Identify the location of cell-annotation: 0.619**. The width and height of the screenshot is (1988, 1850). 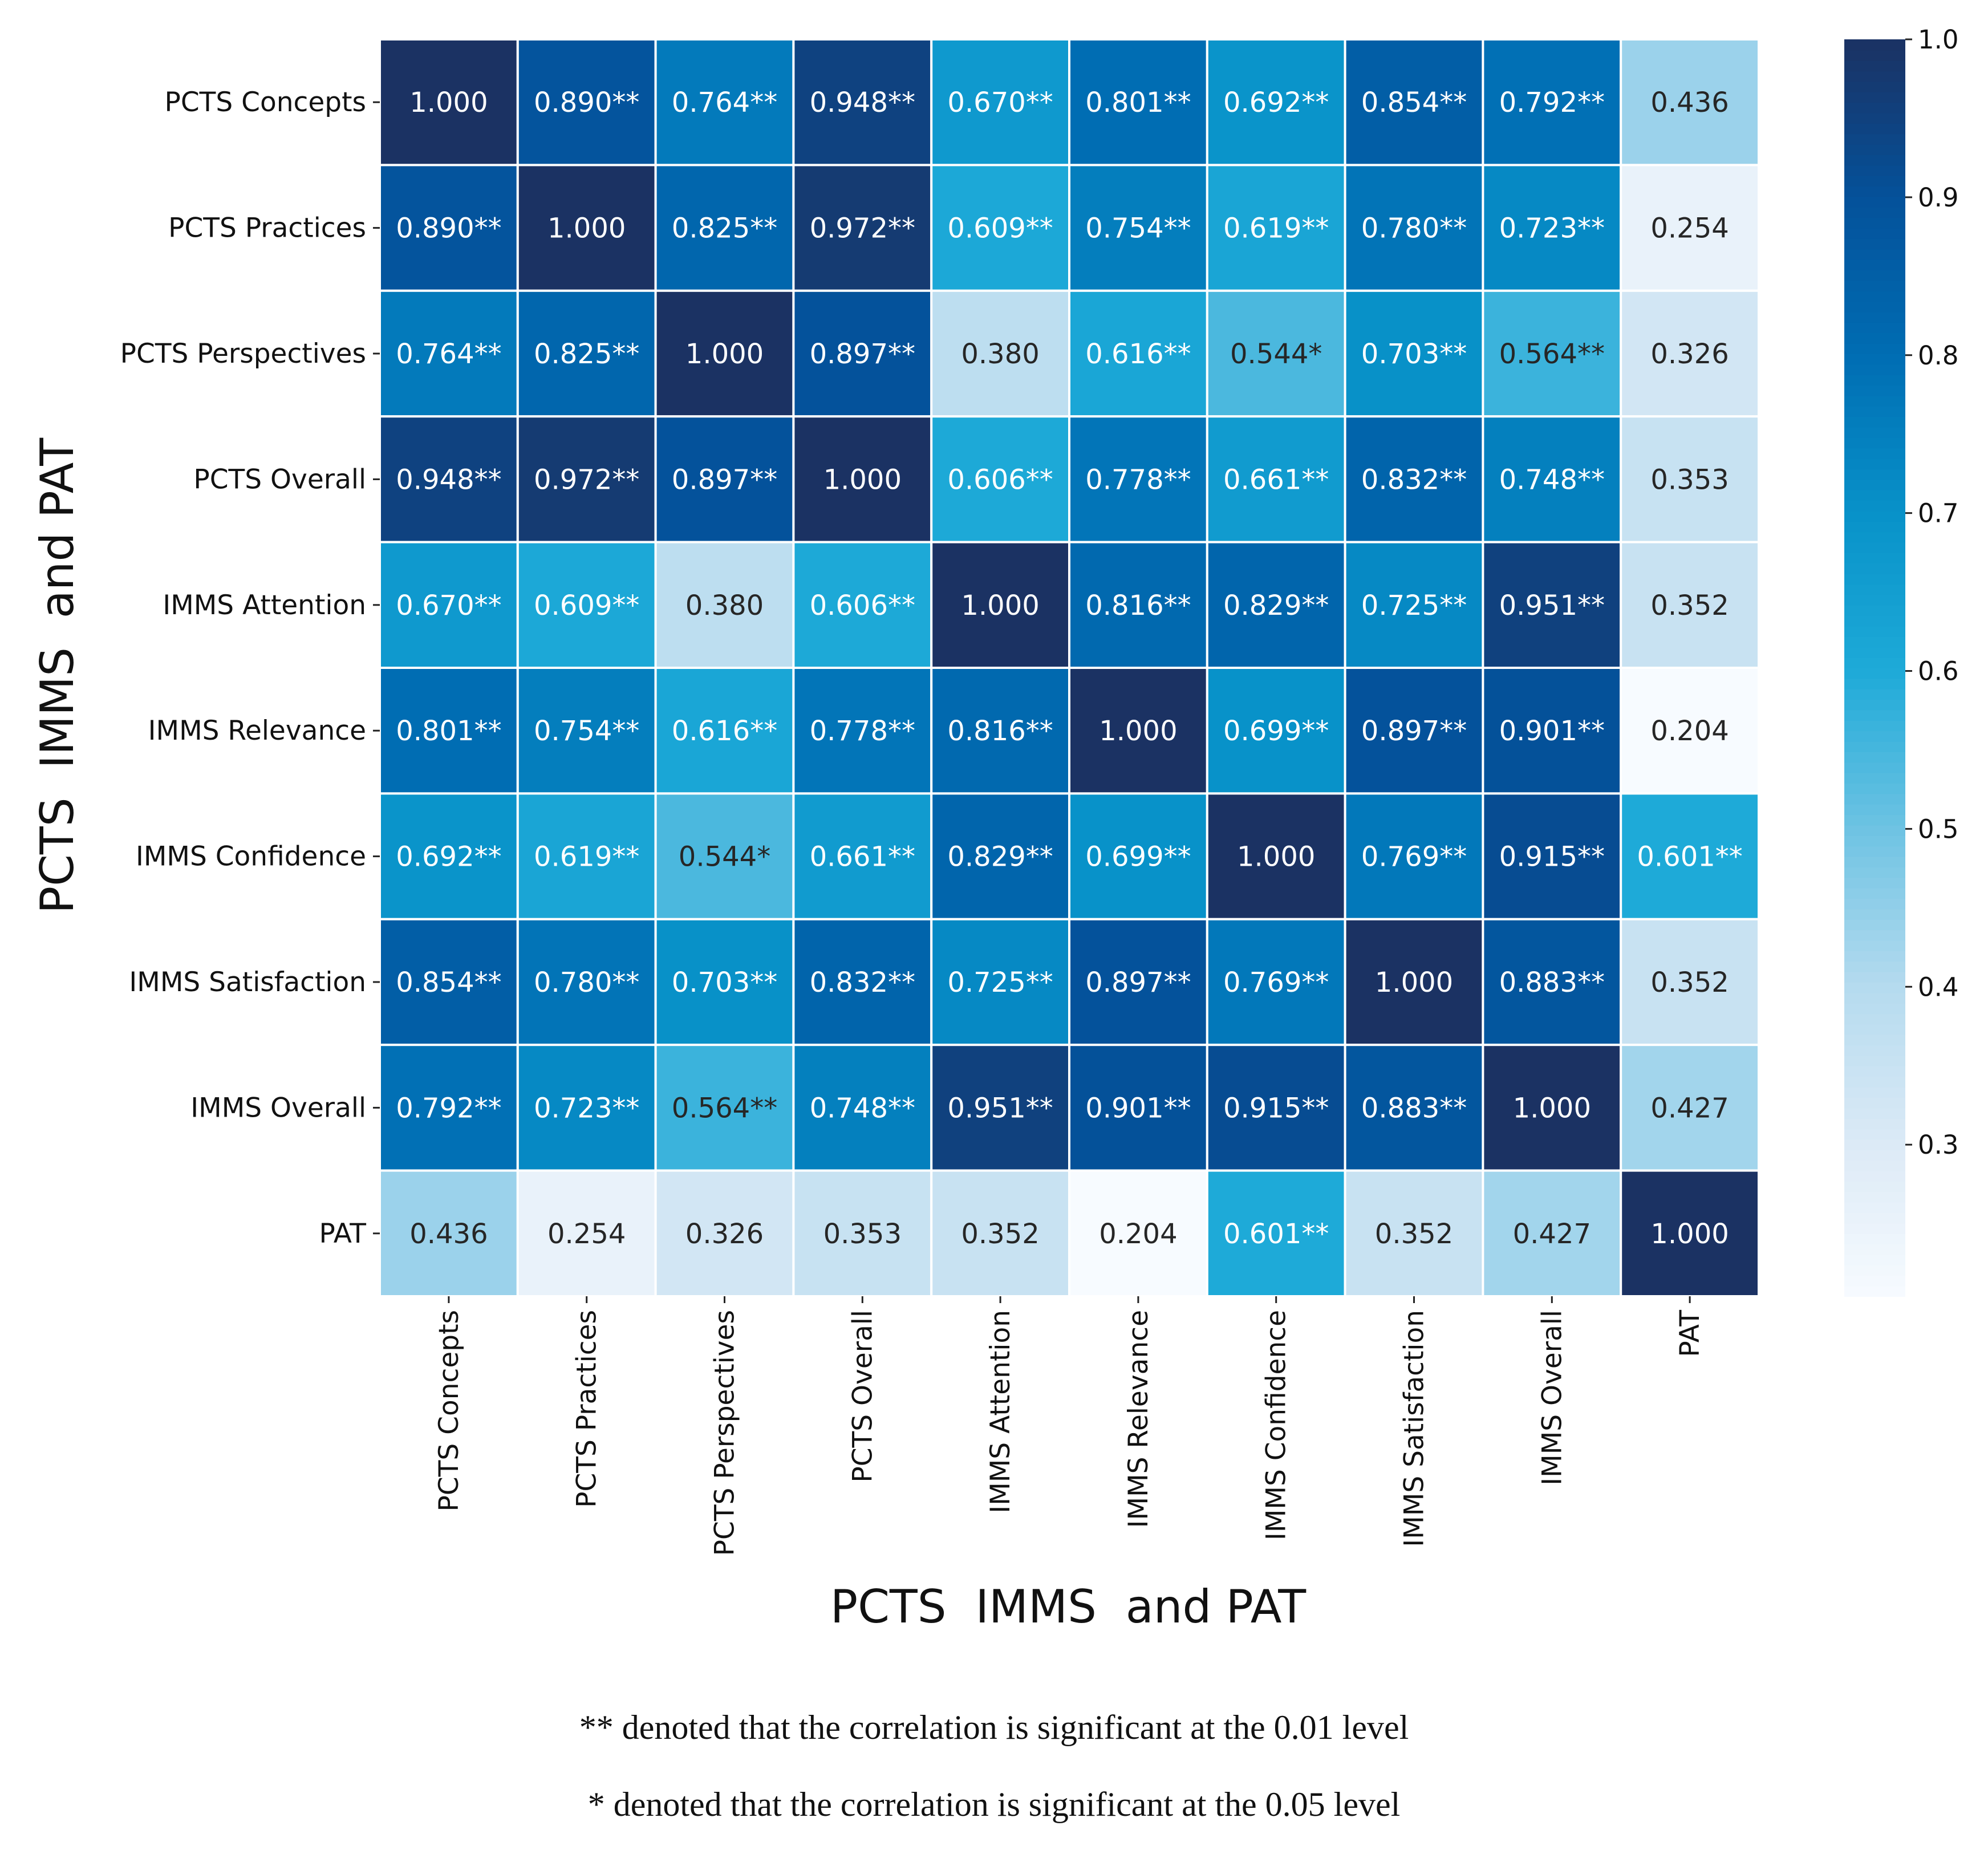
(1276, 229).